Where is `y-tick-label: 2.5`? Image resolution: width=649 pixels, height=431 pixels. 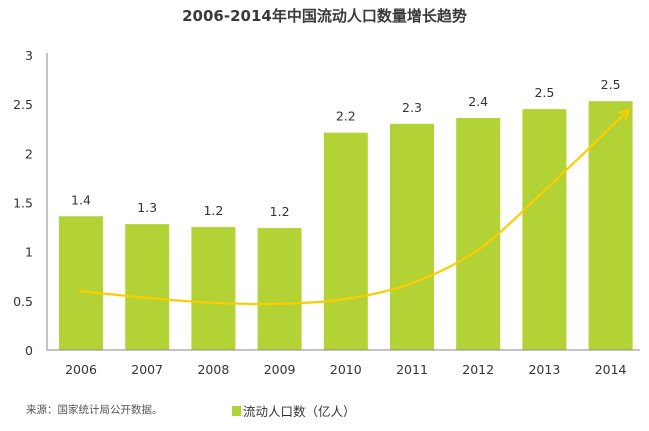
y-tick-label: 2.5 is located at coordinates (23, 104).